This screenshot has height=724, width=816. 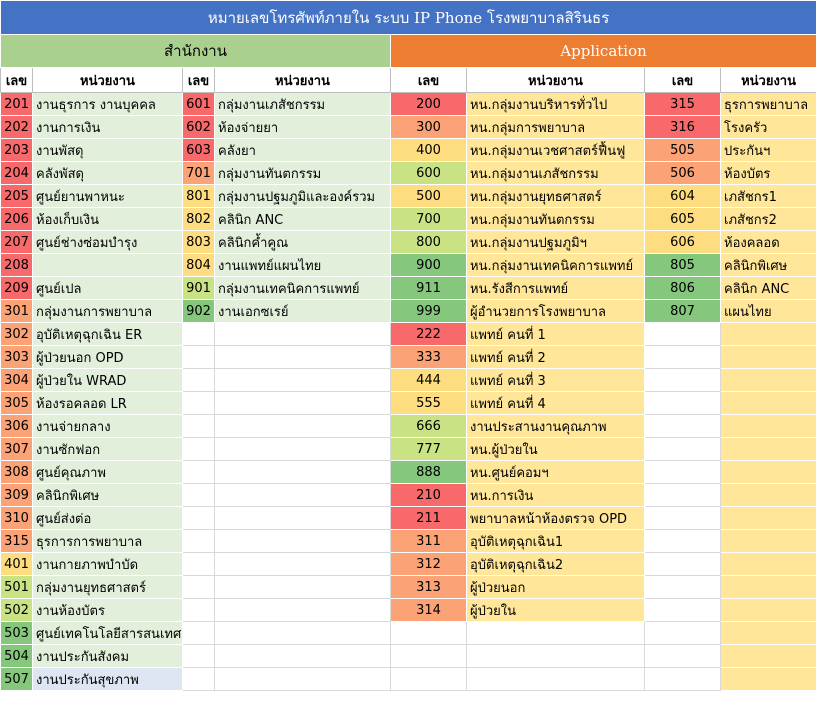 I want to click on extension-number-cell: 311, so click(x=428, y=541).